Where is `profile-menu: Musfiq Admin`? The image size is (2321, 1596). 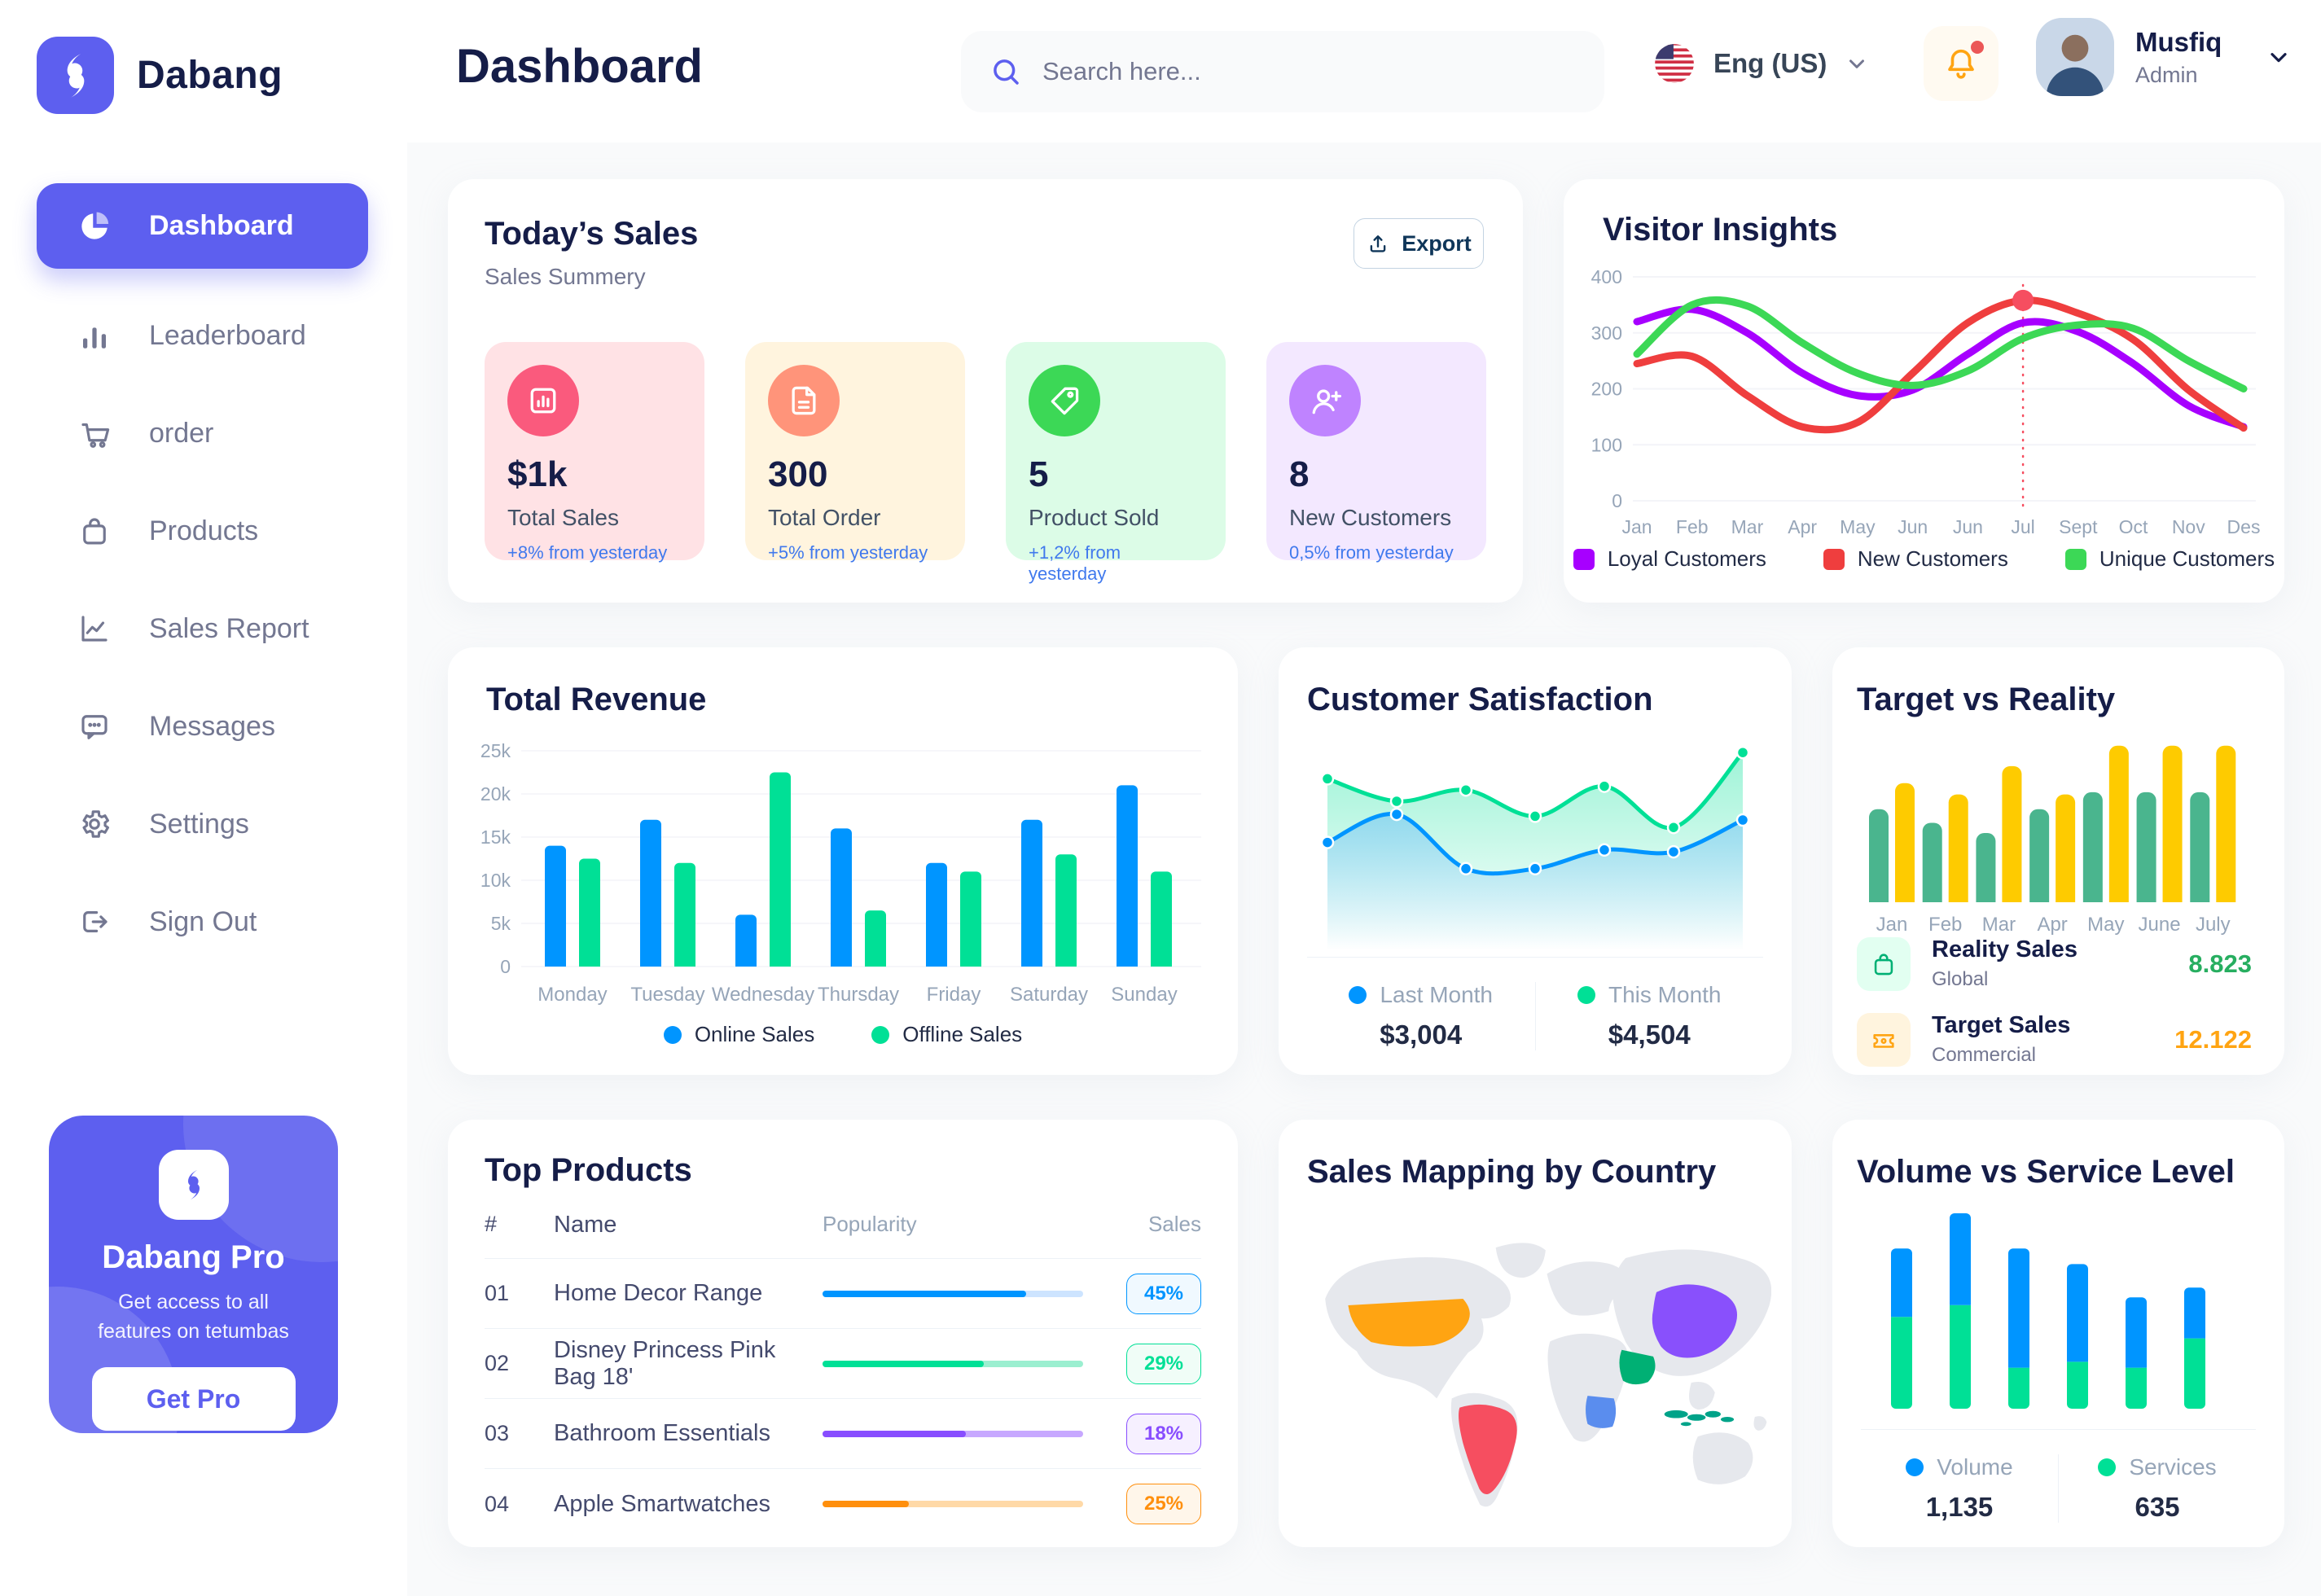
profile-menu: Musfiq Admin is located at coordinates (2164, 57).